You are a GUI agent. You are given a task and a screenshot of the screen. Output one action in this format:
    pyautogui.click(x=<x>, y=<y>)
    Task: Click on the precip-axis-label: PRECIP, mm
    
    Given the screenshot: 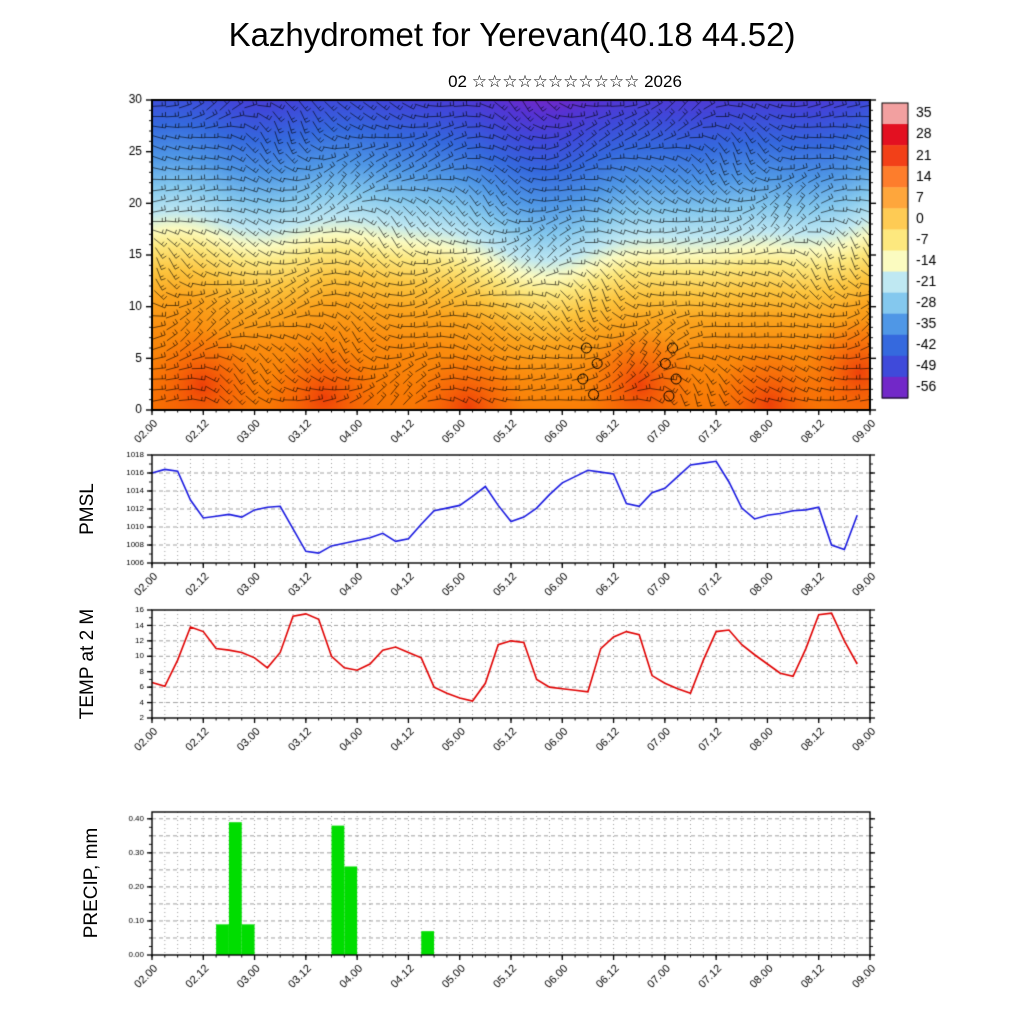 What is the action you would take?
    pyautogui.click(x=91, y=883)
    